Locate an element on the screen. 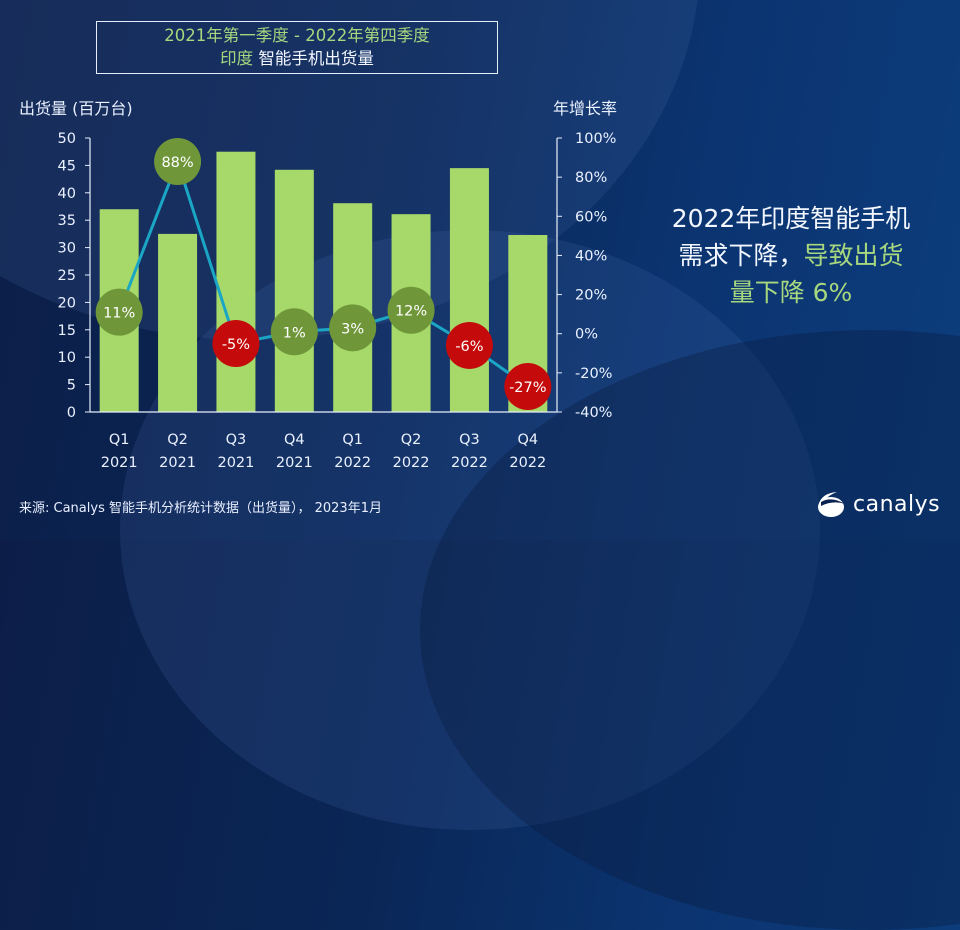 Image resolution: width=960 pixels, height=930 pixels. chart-title-line1: 2021年第一季度 - 2022年第四季度 is located at coordinates (297, 35).